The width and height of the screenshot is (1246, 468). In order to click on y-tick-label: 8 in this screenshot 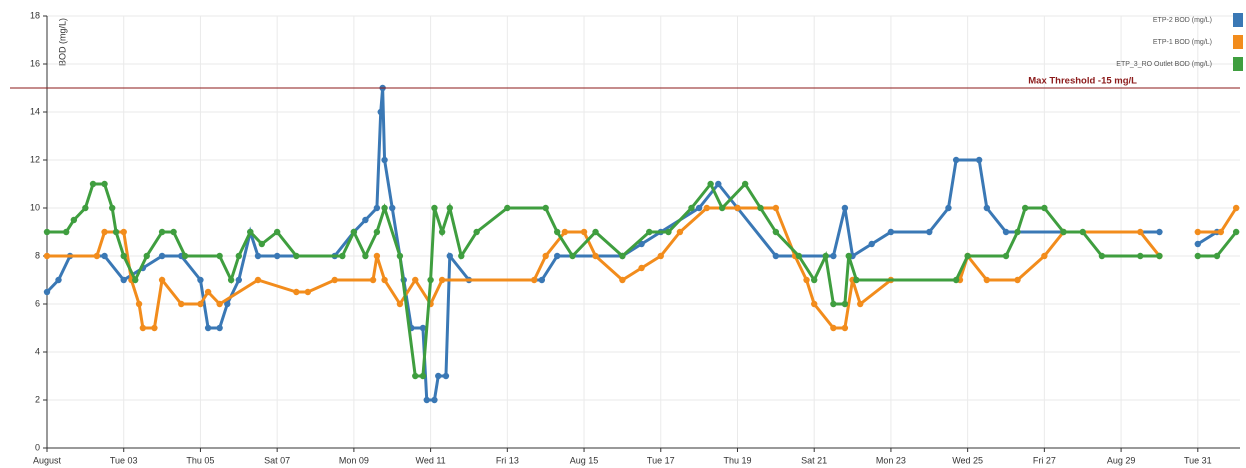, I will do `click(37, 255)`.